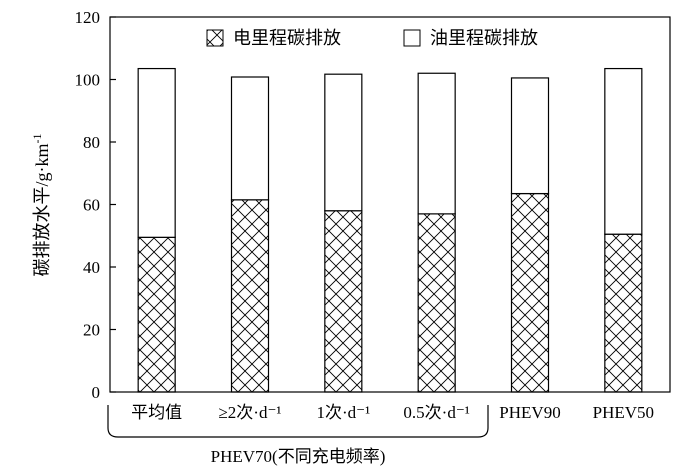  I want to click on legend-label-fuel: 油里程碳排放, so click(484, 38).